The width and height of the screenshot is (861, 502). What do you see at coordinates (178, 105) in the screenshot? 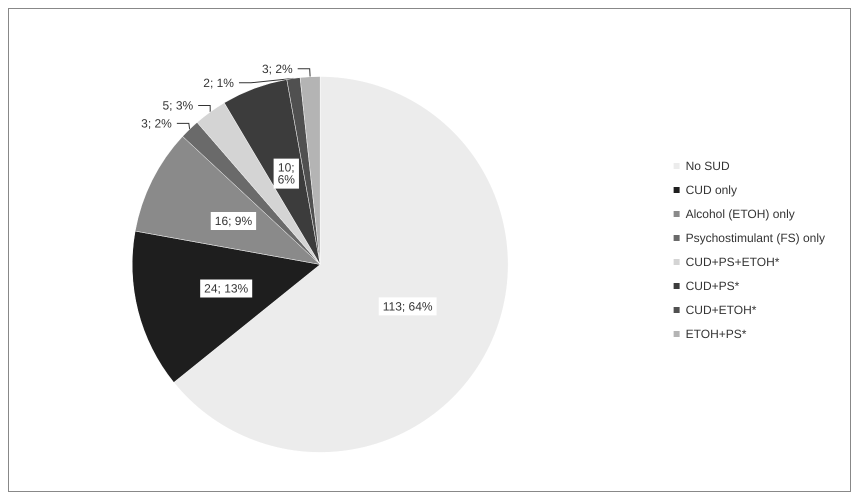
I see `data-label: 5; 3%` at bounding box center [178, 105].